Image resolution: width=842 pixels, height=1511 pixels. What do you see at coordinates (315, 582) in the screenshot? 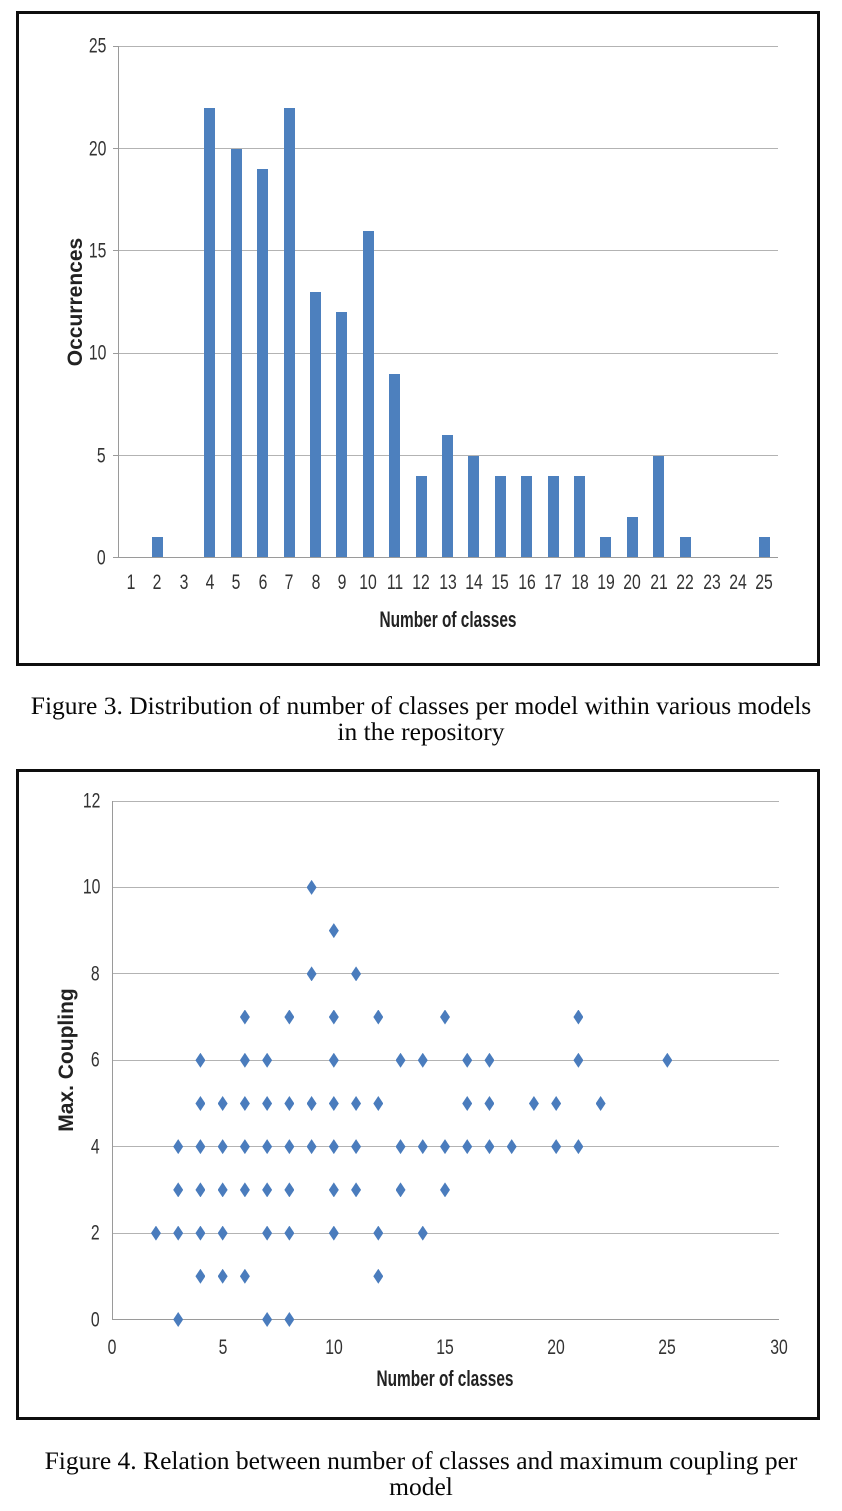
I see `x-axis-tick-label: 8` at bounding box center [315, 582].